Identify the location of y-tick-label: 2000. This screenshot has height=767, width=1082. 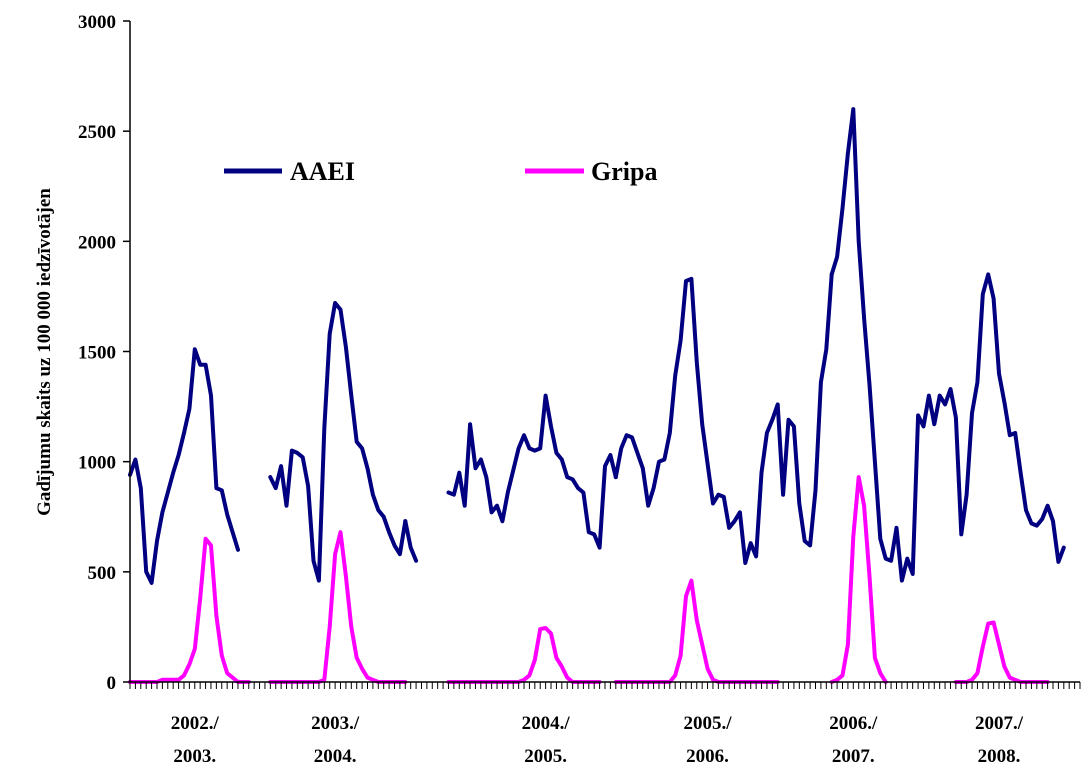
(97, 242).